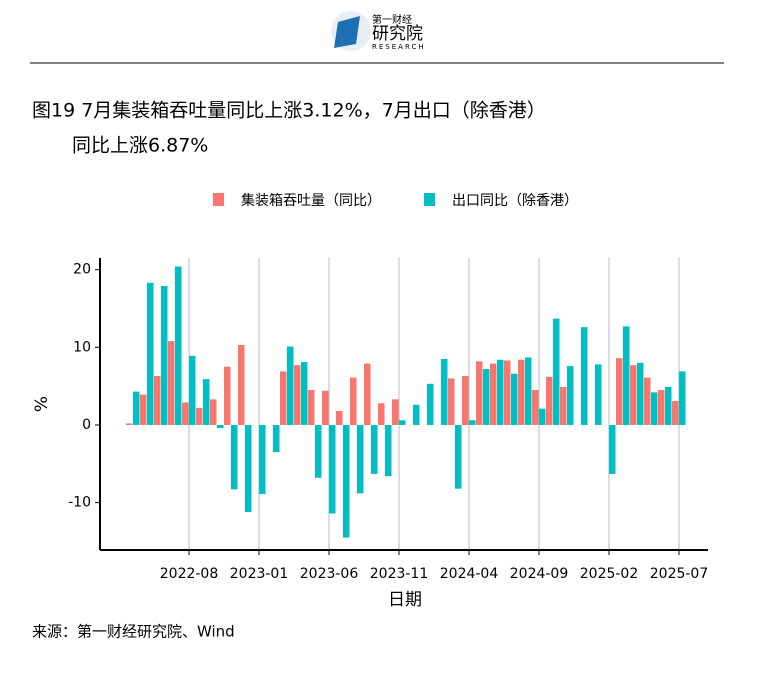 Image resolution: width=776 pixels, height=675 pixels. Describe the element at coordinates (329, 574) in the screenshot. I see `x-tick-label: 2023-06` at that location.